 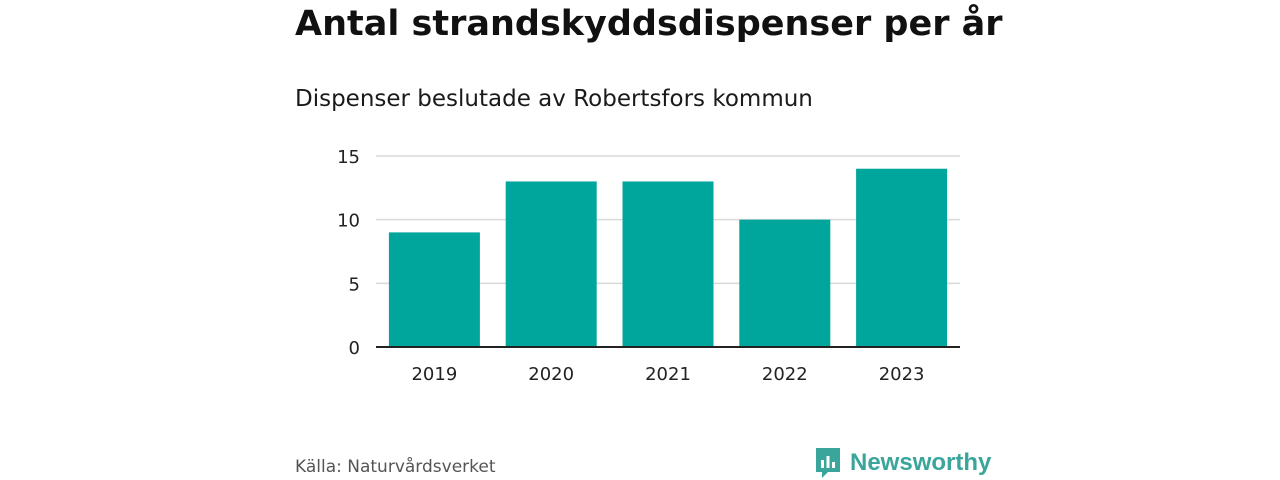 What do you see at coordinates (434, 289) in the screenshot?
I see `bar-2019` at bounding box center [434, 289].